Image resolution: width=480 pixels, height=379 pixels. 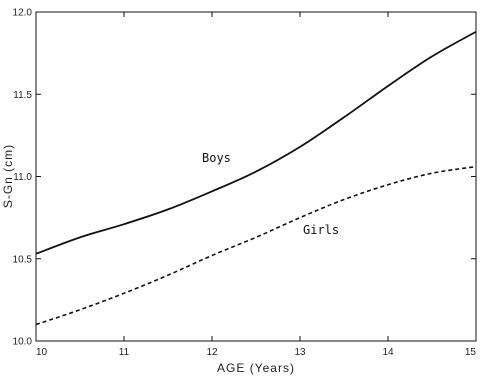 I want to click on x-tick-label: 15, so click(x=471, y=352).